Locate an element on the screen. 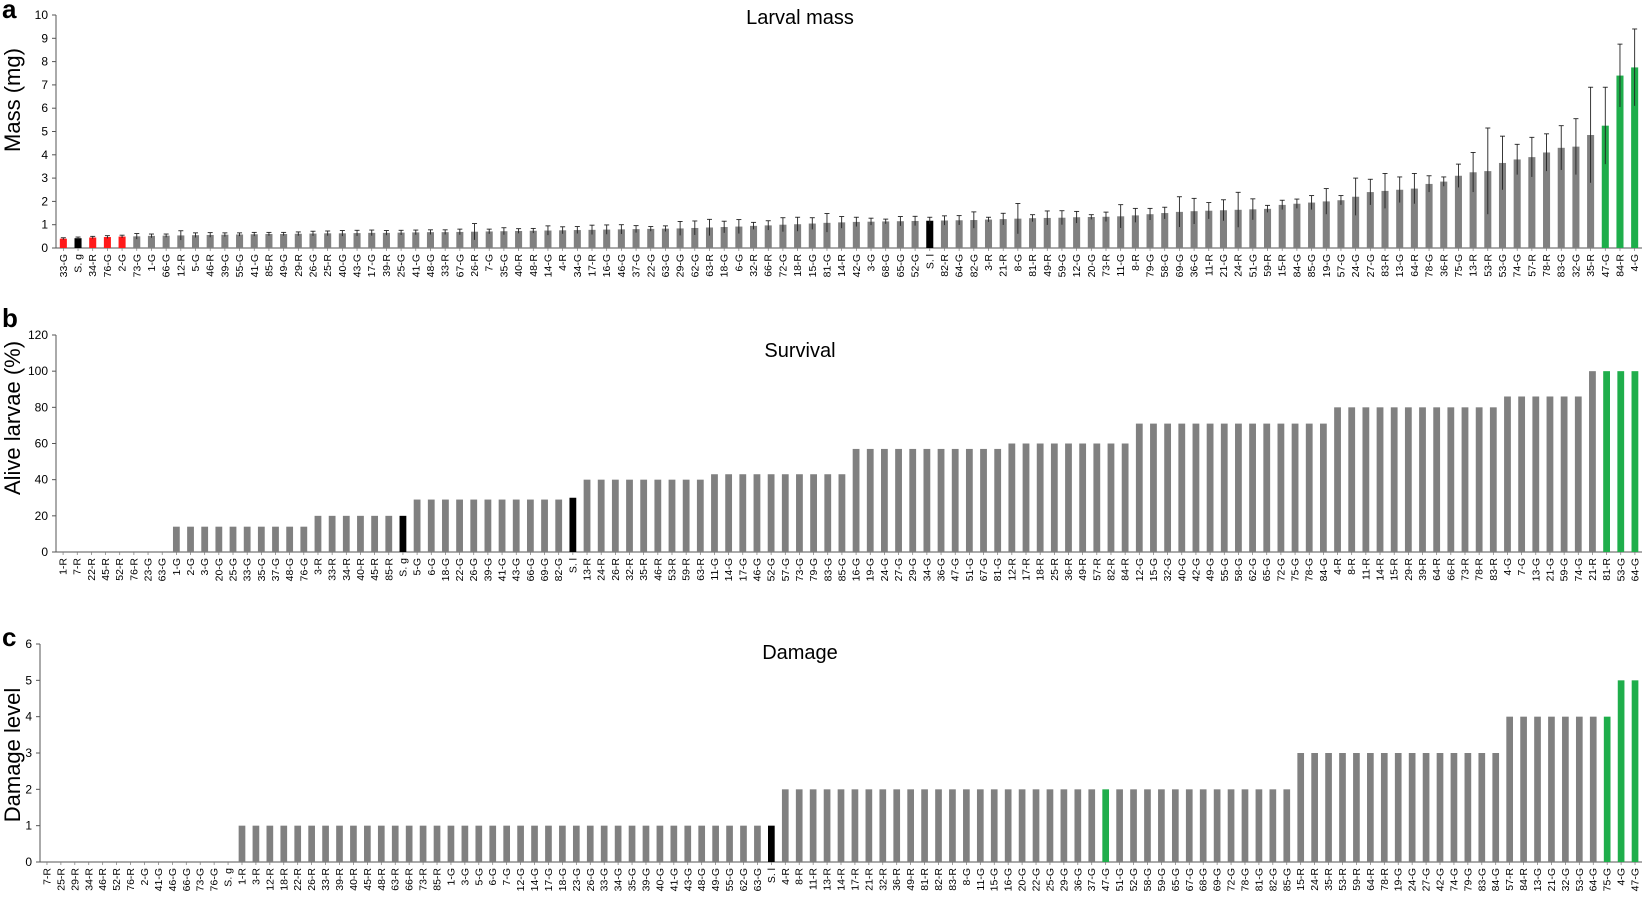 The image size is (1650, 898). category-label-c: 26-G is located at coordinates (591, 879).